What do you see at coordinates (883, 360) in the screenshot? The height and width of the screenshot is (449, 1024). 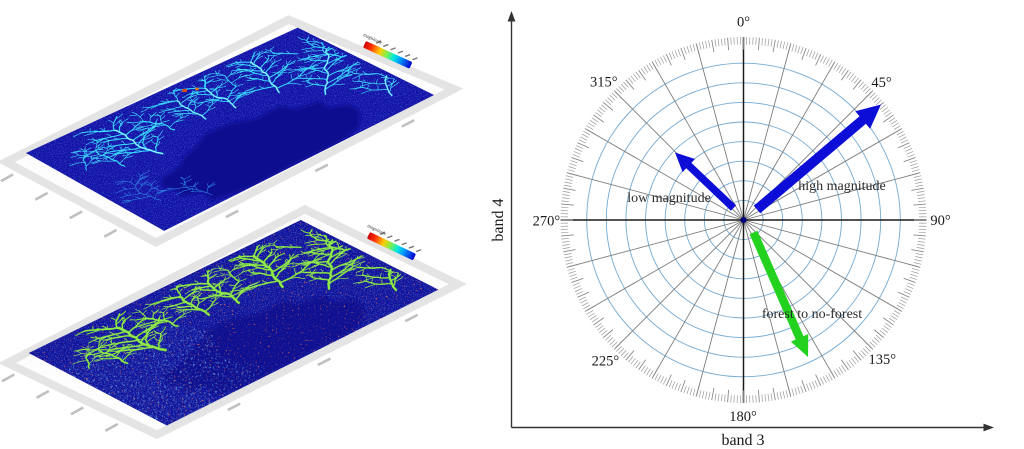 I see `svg-text: 135°` at bounding box center [883, 360].